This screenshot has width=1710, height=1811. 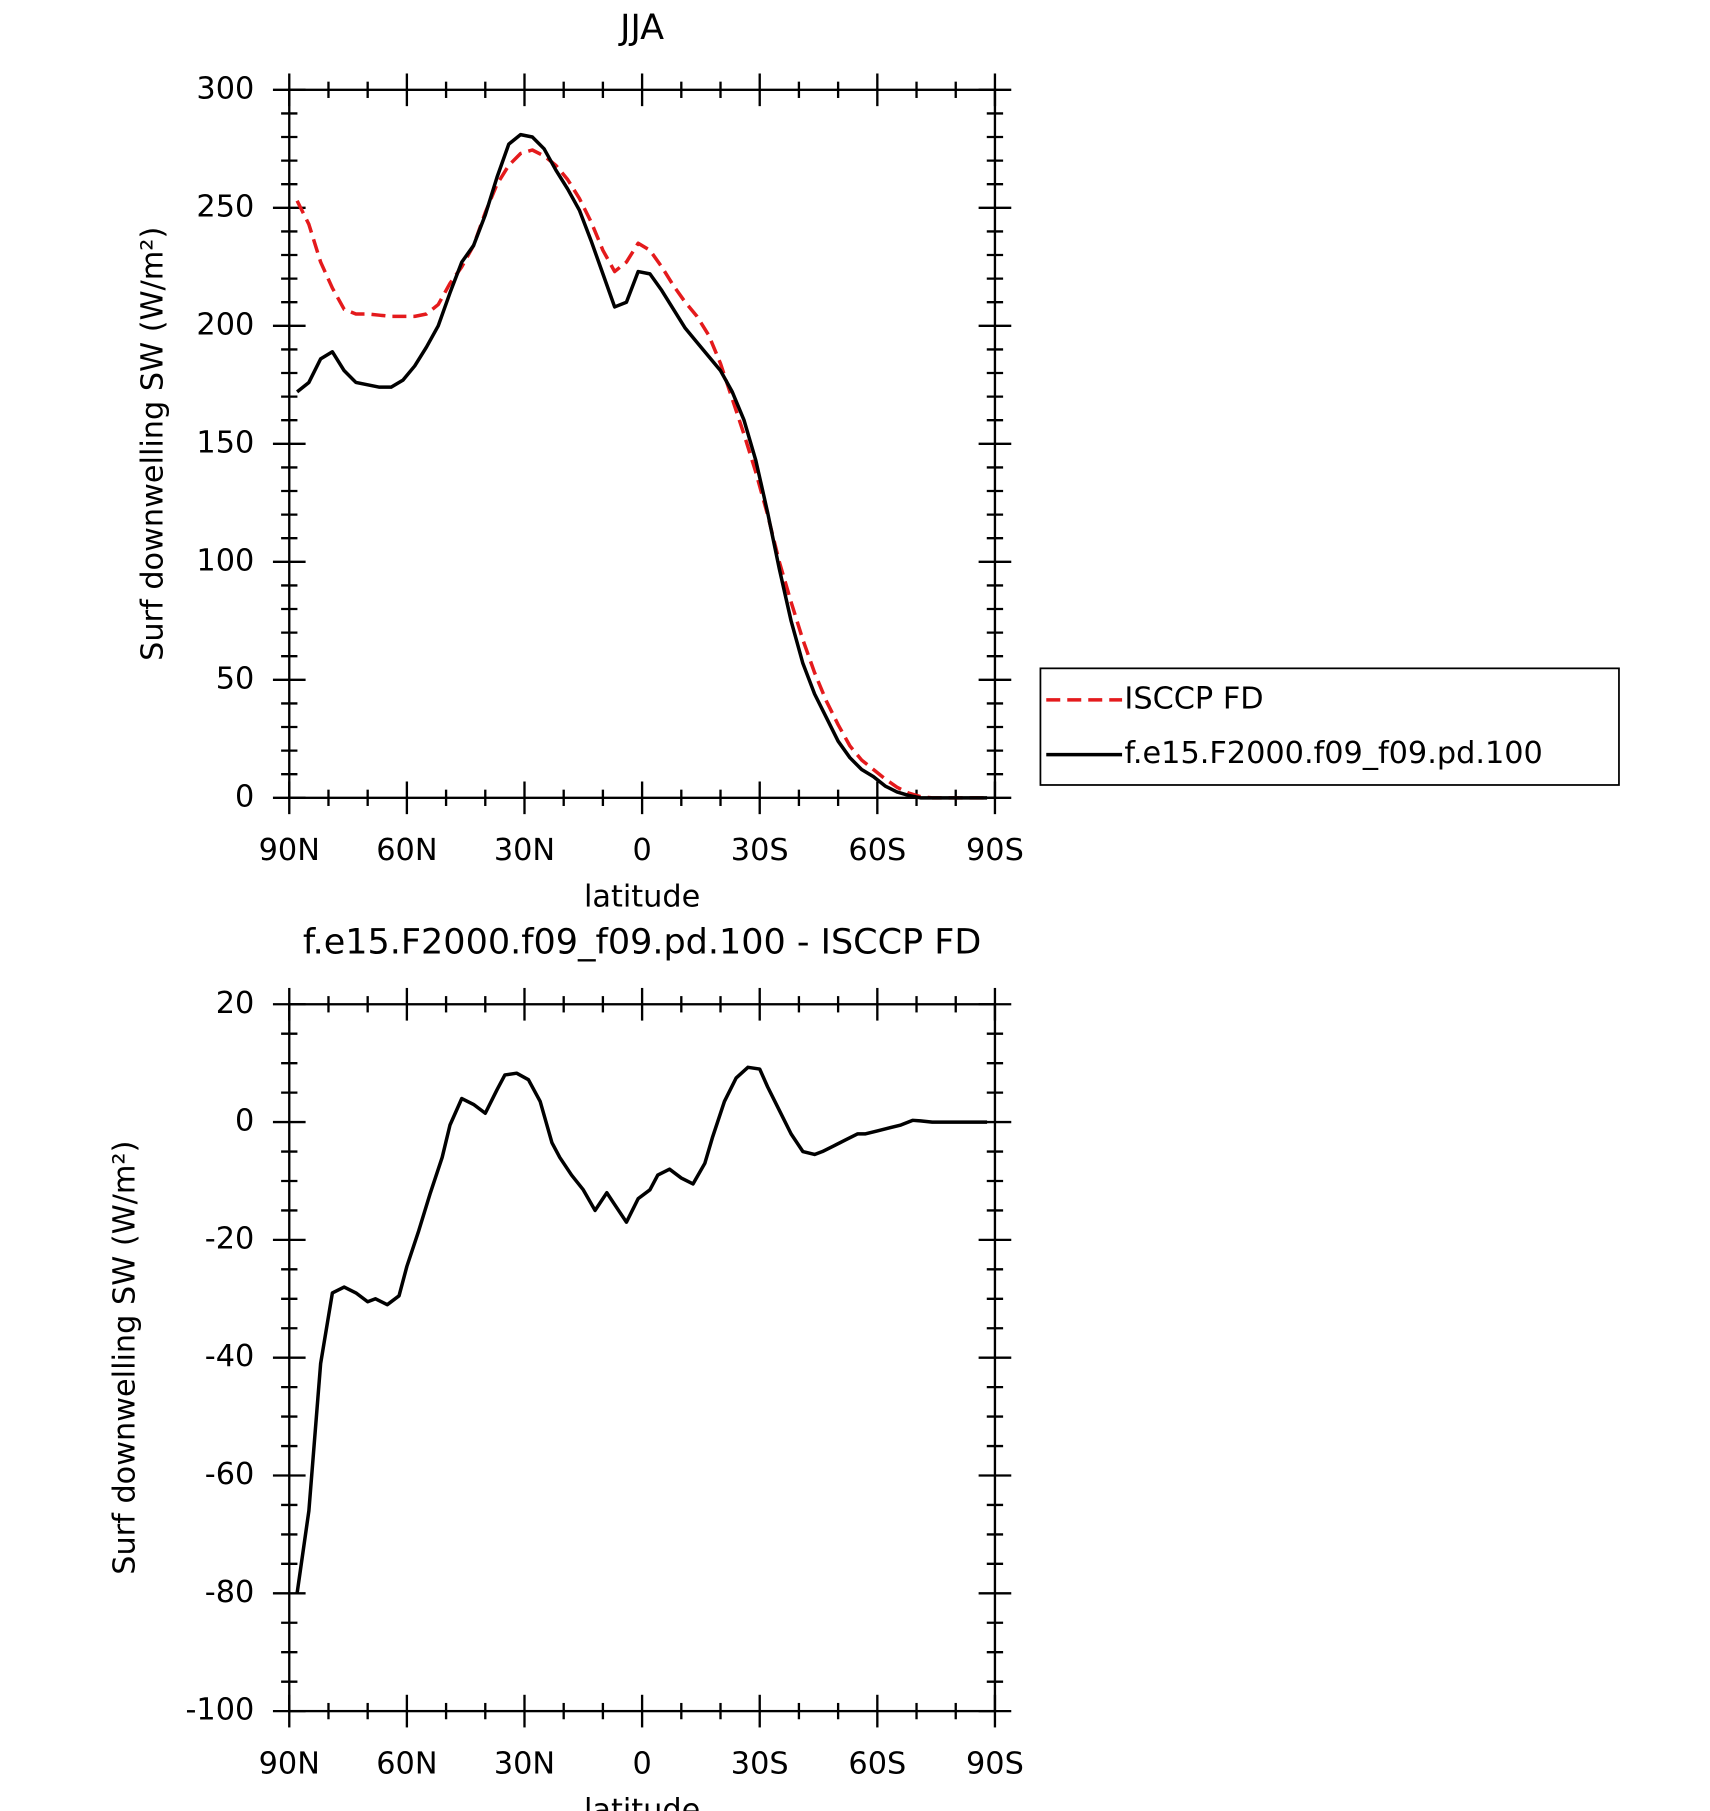 I want to click on y-tick-label: 50, so click(x=235, y=678).